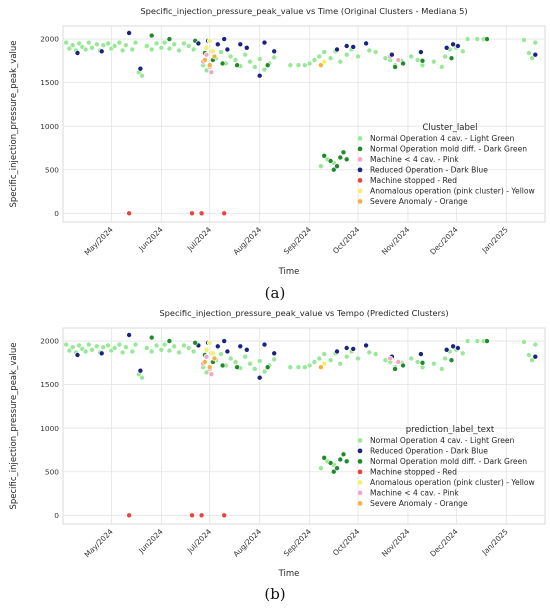  I want to click on x-tick-label: Sep/2024, so click(297, 240).